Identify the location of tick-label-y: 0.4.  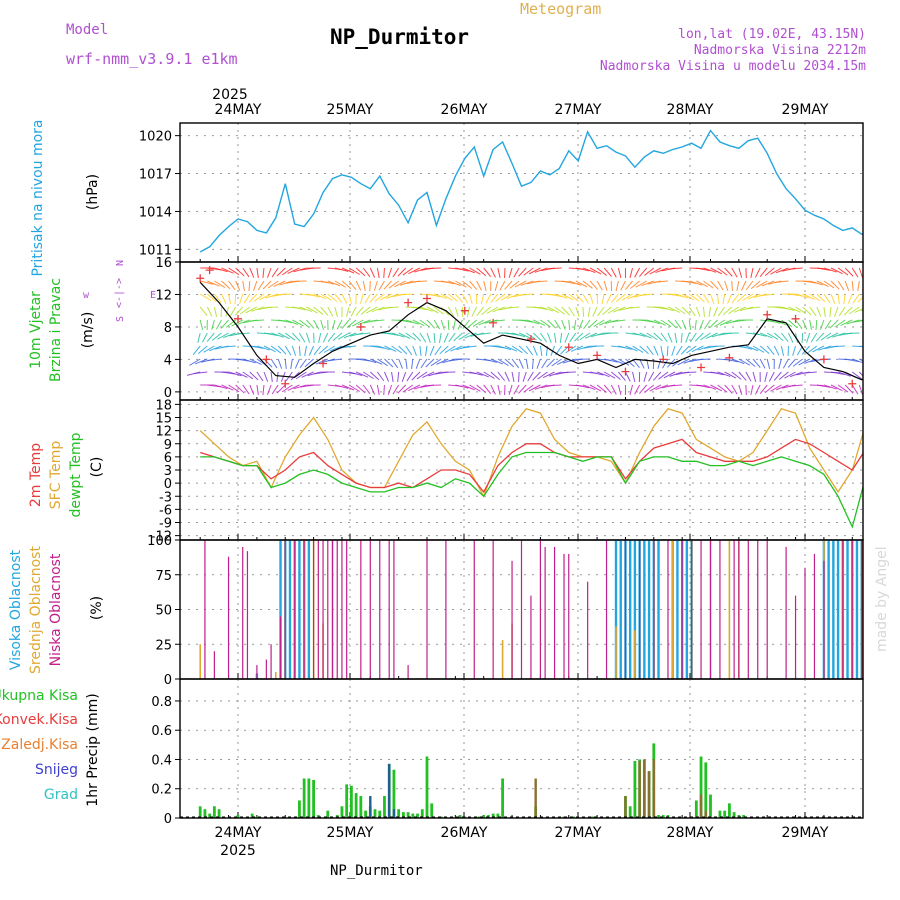
(161, 760).